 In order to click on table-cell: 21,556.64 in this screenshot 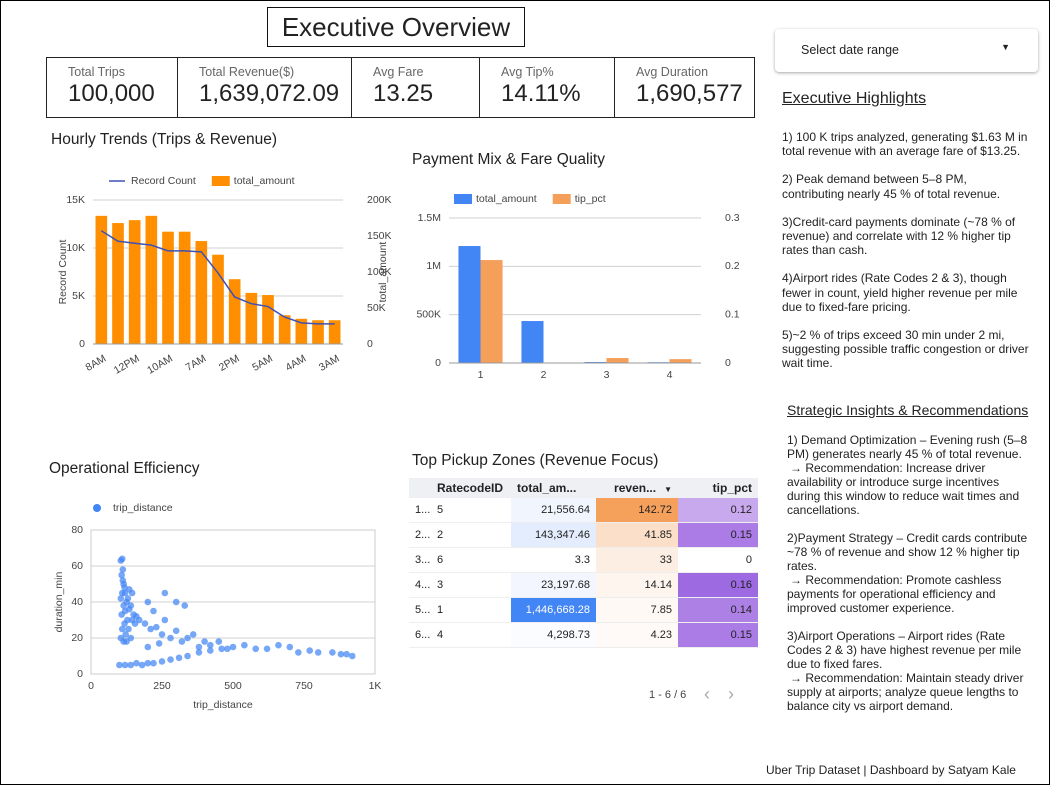, I will do `click(553, 510)`.